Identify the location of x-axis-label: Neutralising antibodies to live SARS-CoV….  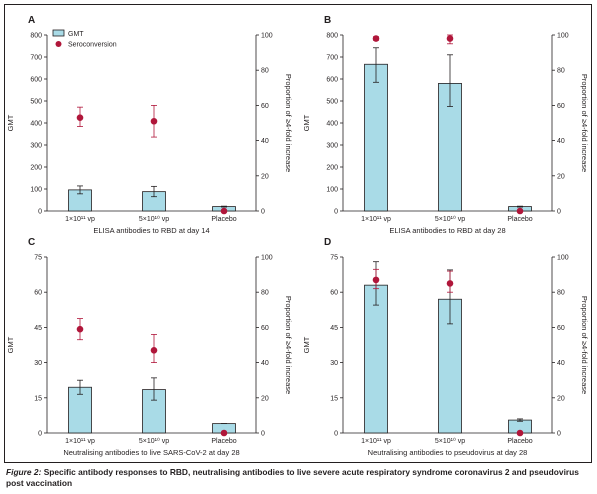
(151, 452).